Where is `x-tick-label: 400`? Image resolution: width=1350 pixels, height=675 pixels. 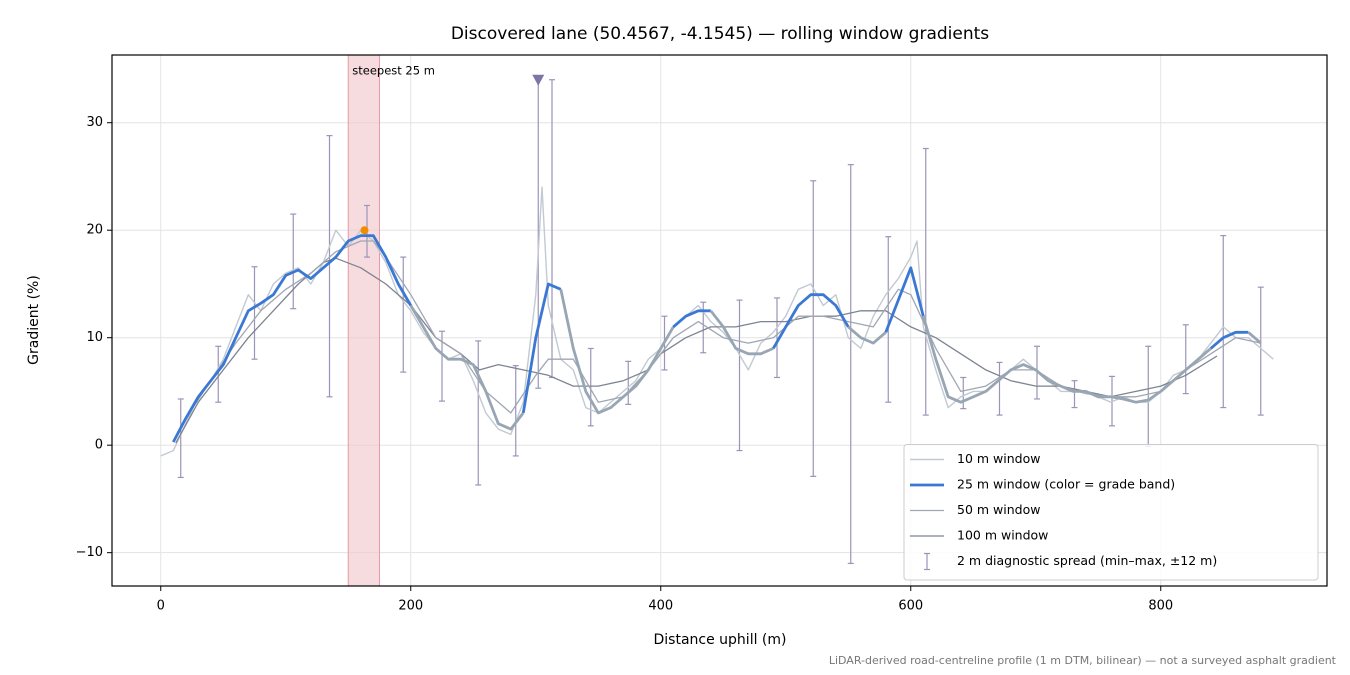
x-tick-label: 400 is located at coordinates (660, 606).